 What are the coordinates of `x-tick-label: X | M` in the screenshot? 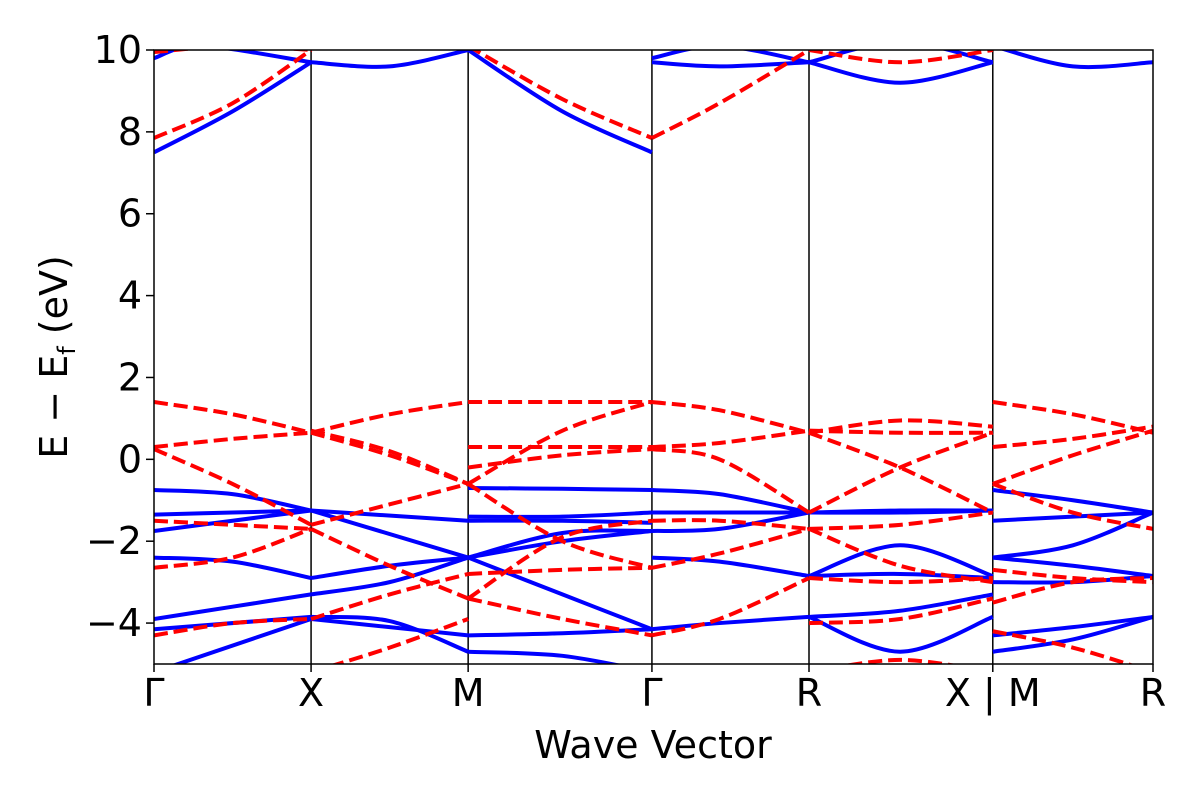 It's located at (993, 693).